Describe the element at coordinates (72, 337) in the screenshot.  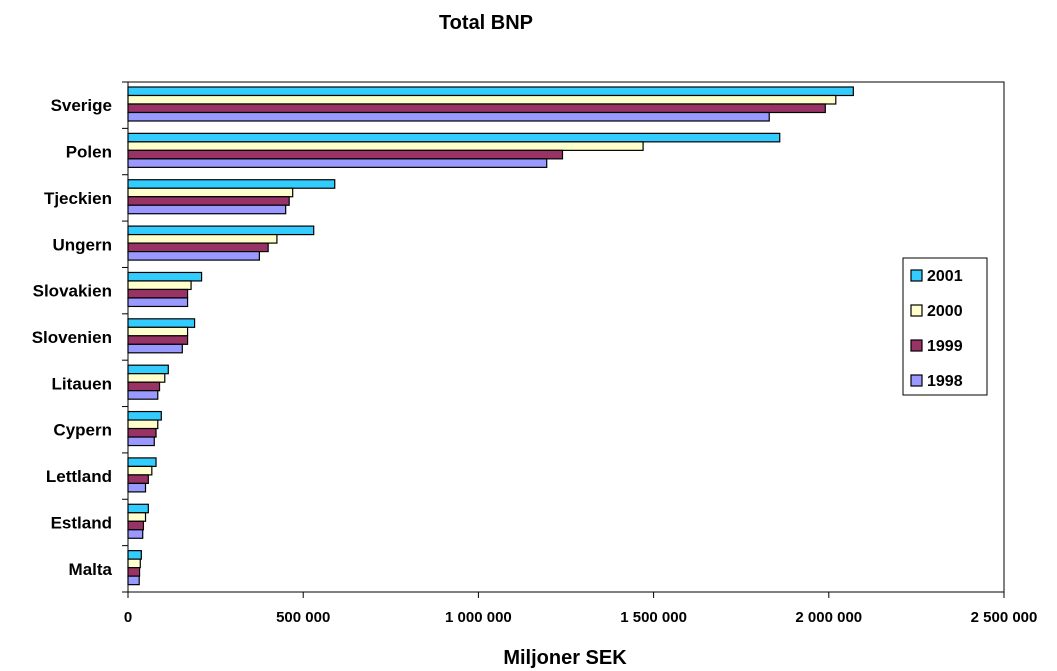
I see `category-label-slovenien: Slovenien` at that location.